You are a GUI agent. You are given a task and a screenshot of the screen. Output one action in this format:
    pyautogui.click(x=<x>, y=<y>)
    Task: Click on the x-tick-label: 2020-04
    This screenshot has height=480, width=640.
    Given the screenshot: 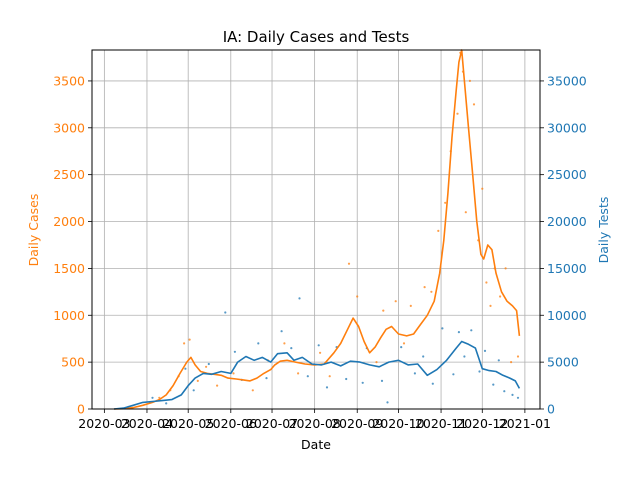 What is the action you would take?
    pyautogui.click(x=147, y=423)
    